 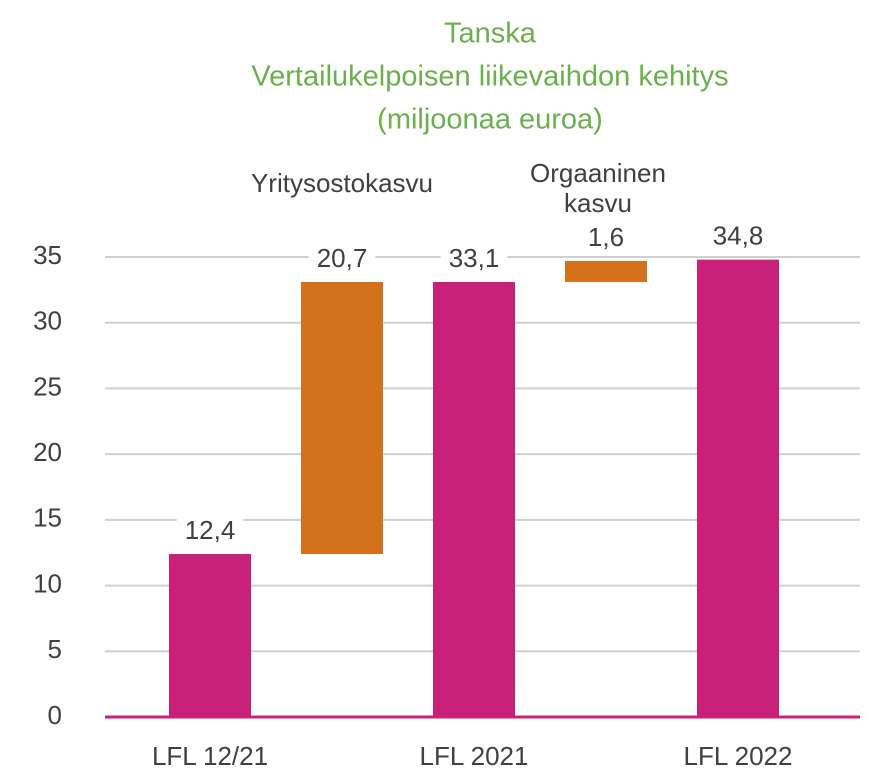 I want to click on y-tick-label: 5, so click(x=55, y=649).